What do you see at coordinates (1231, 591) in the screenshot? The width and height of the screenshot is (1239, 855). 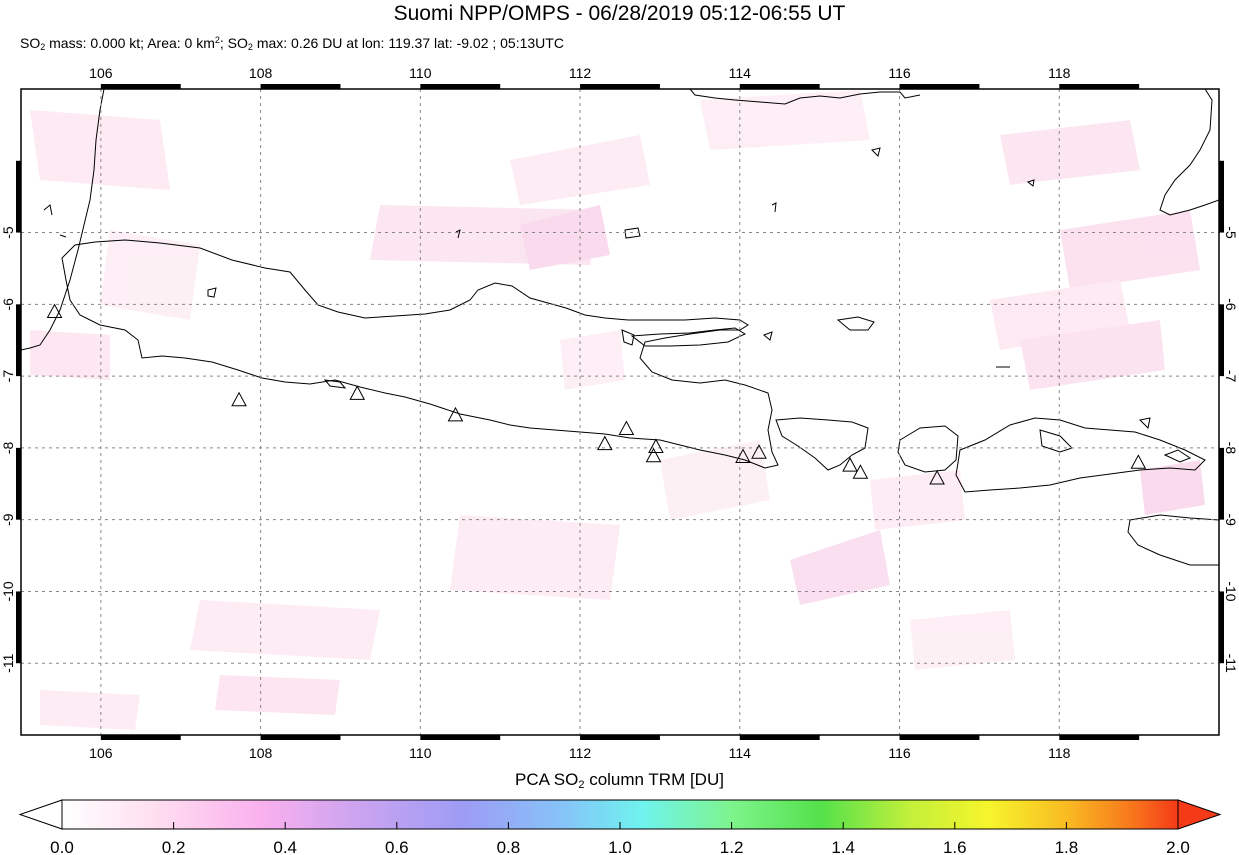 I see `lat-label-right--10: -10` at bounding box center [1231, 591].